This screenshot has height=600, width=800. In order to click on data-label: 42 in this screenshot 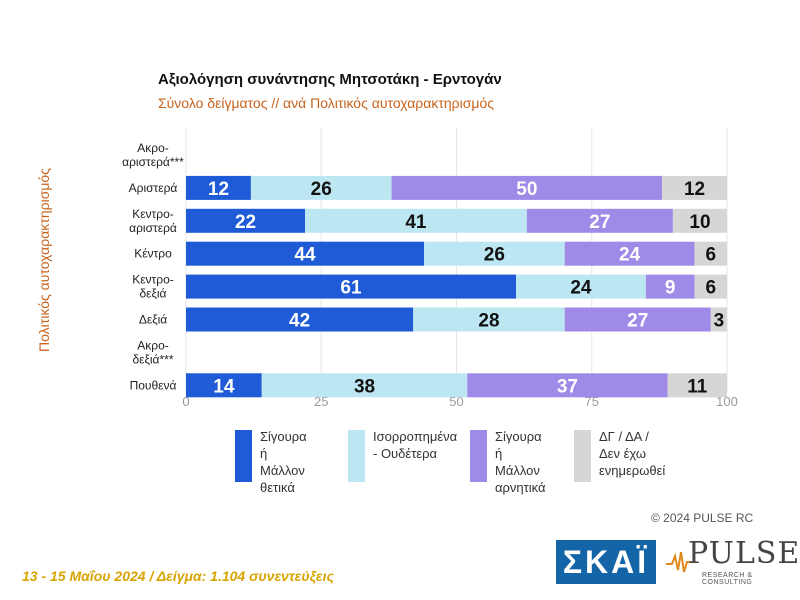, I will do `click(299, 321)`.